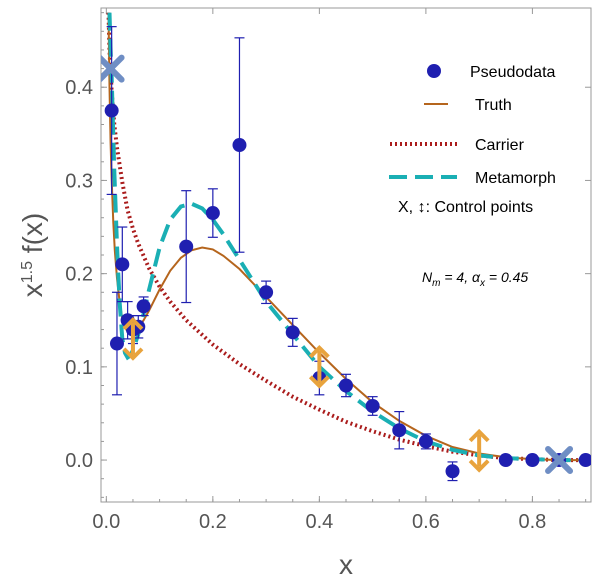 The height and width of the screenshot is (578, 593). What do you see at coordinates (79, 461) in the screenshot?
I see `y-tick-label: 0.0` at bounding box center [79, 461].